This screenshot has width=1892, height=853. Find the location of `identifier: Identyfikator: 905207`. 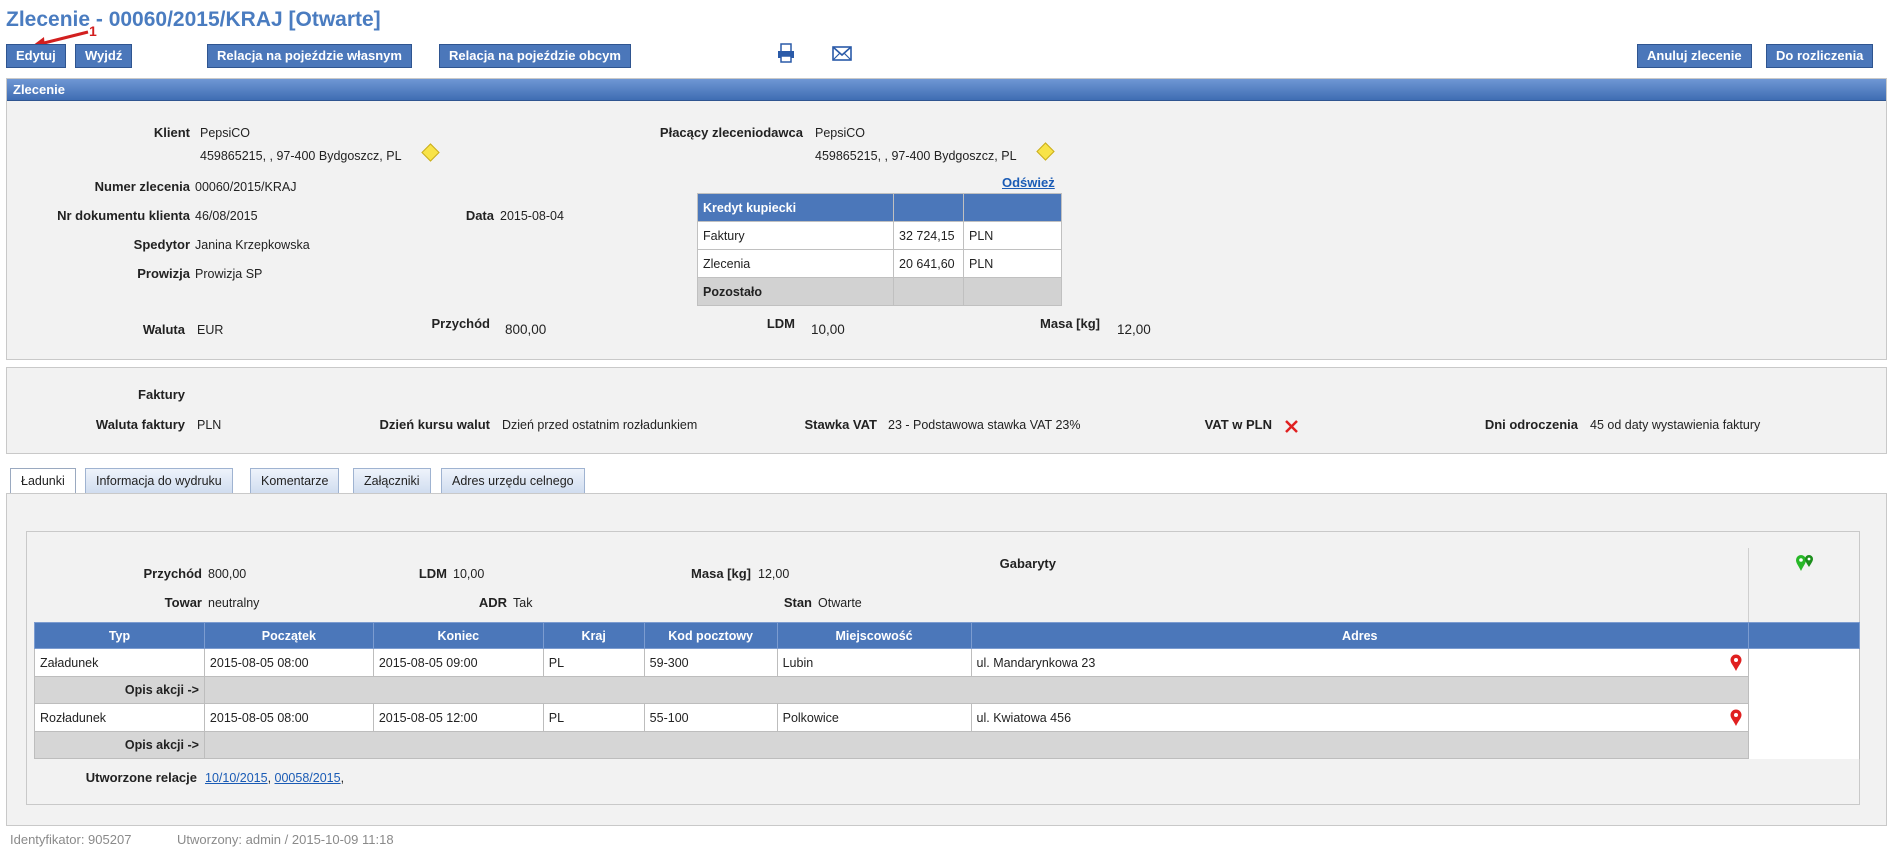

identifier: Identyfikator: 905207 is located at coordinates (71, 839).